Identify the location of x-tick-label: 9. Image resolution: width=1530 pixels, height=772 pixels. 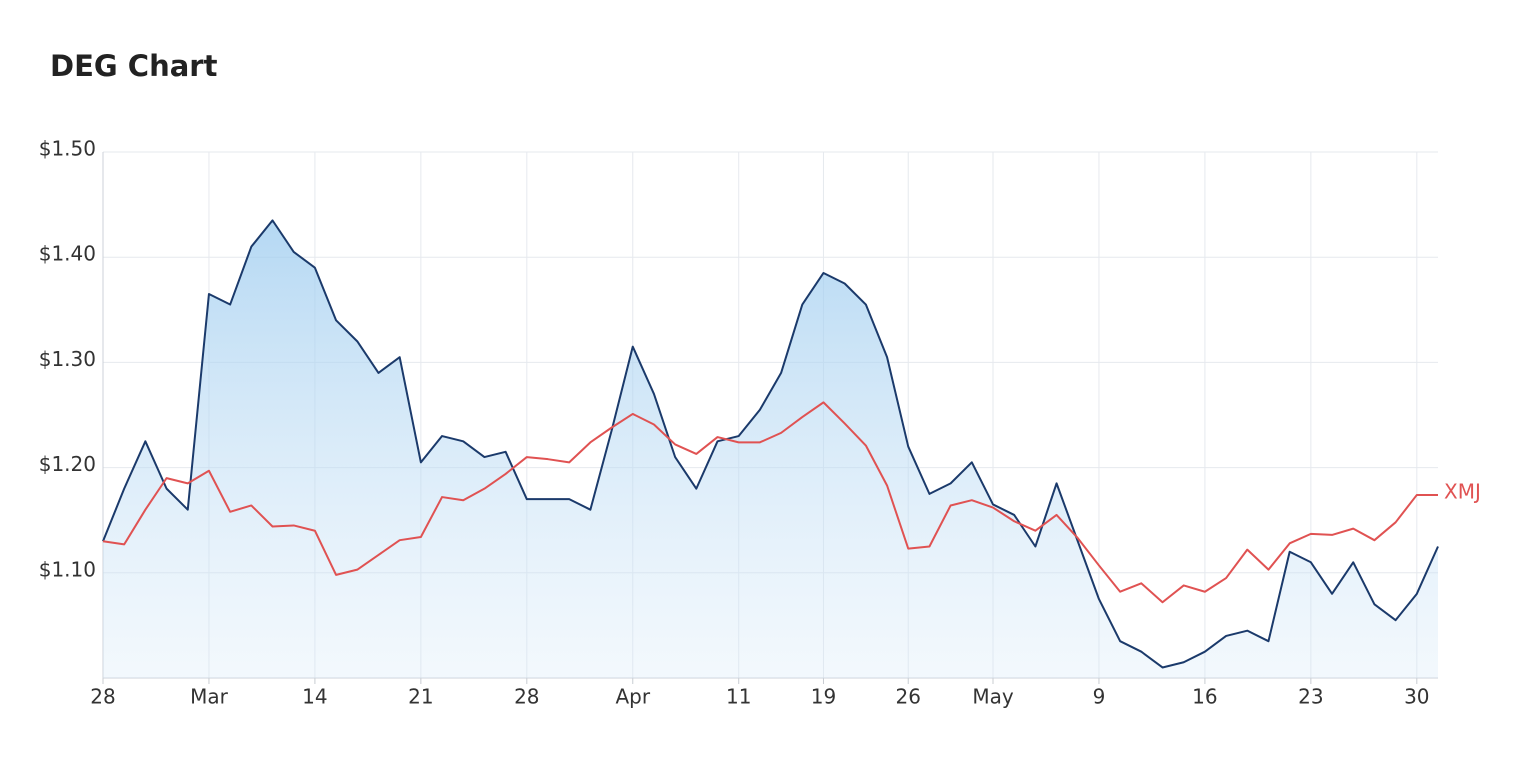
(1099, 697).